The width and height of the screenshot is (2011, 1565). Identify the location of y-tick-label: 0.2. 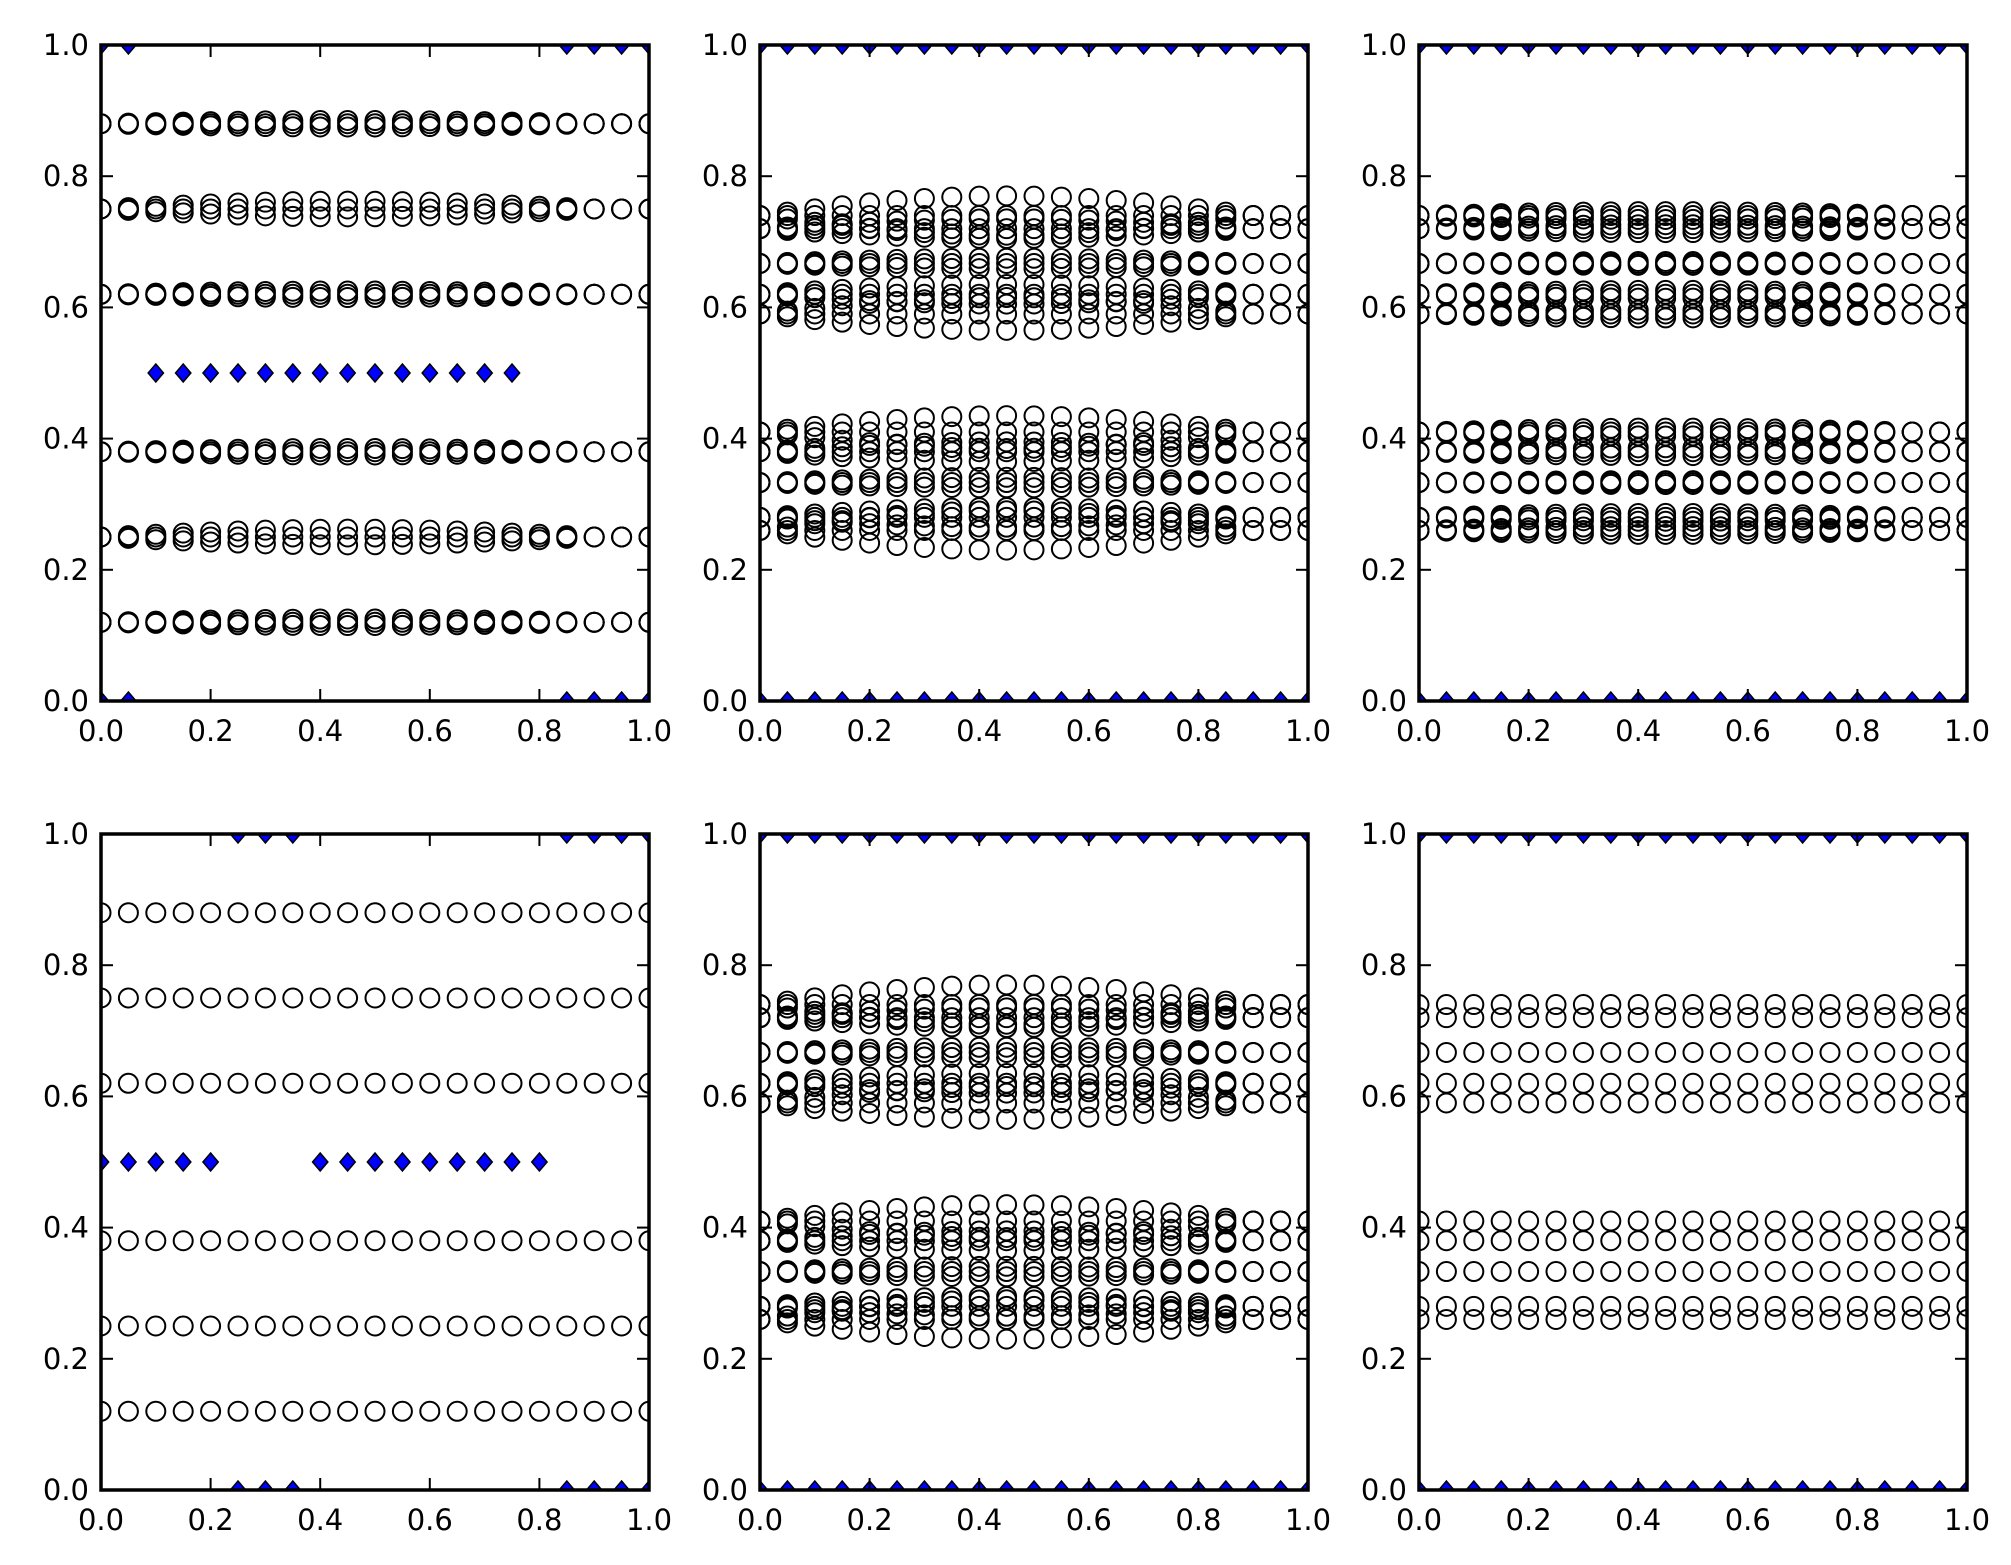
(725, 570).